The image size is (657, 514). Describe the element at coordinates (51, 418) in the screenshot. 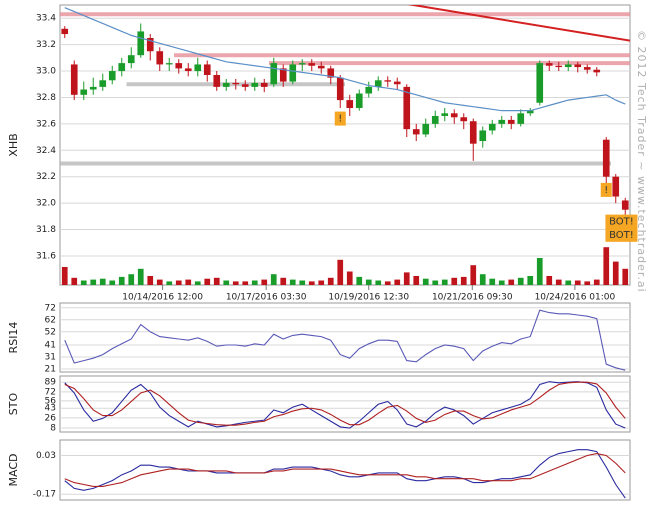

I see `y-tick-label: 26` at that location.